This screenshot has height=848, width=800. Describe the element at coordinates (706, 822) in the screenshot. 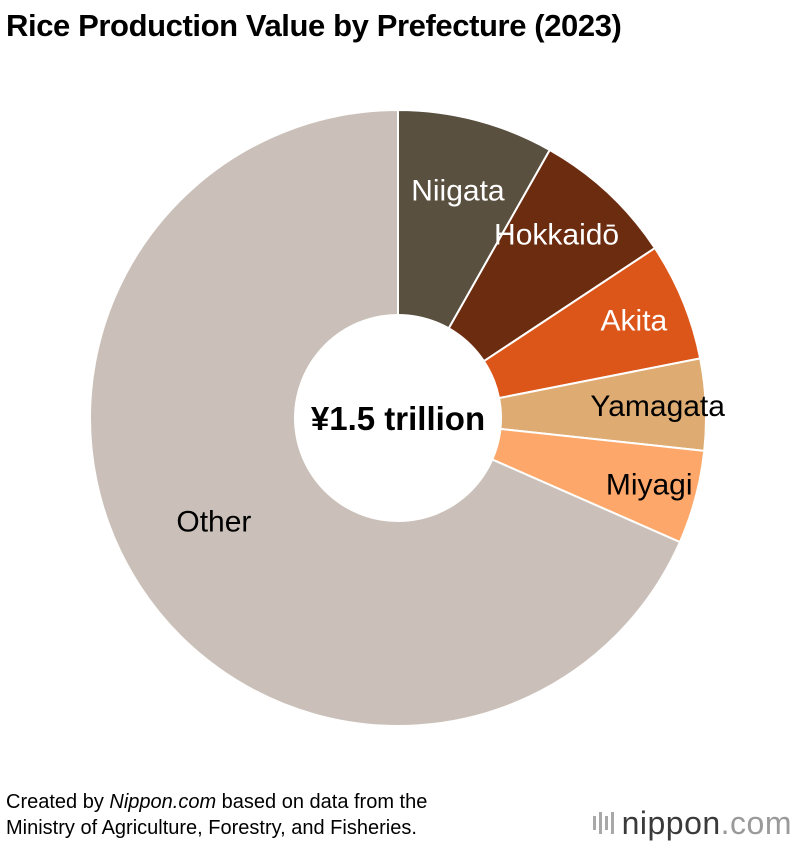

I see `logo-wordmark: nippon.com` at that location.